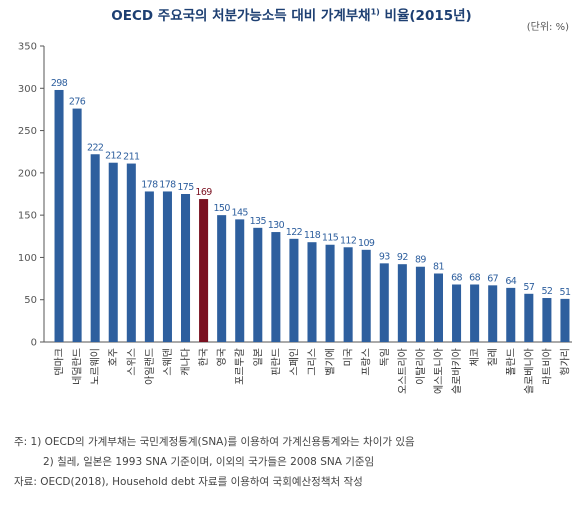 This screenshot has width=583, height=526. Describe the element at coordinates (366, 243) in the screenshot. I see `bar-value-label: 109` at that location.